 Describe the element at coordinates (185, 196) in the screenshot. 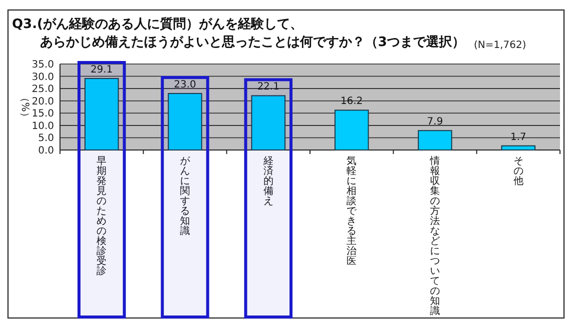

I see `x-tick-label: がんに関する知識` at that location.